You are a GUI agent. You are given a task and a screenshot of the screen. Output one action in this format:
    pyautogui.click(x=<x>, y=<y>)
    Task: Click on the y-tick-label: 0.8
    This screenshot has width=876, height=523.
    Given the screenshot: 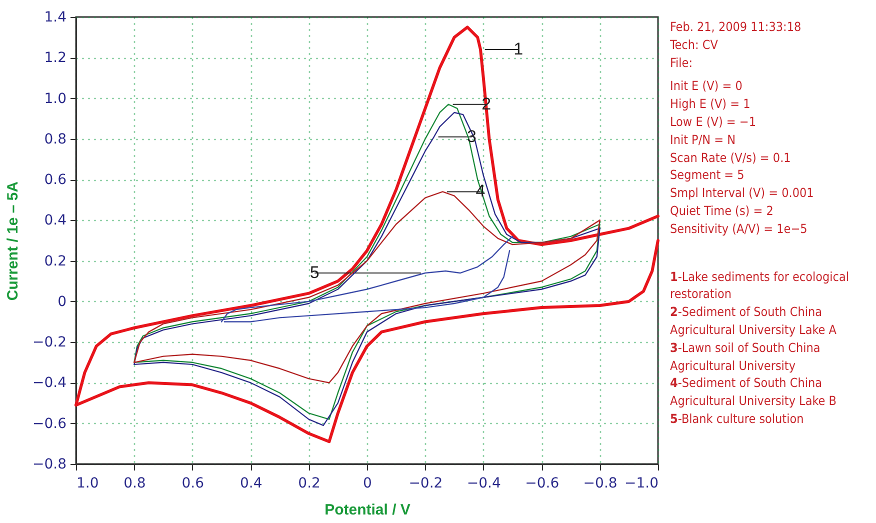 What is the action you would take?
    pyautogui.click(x=55, y=139)
    